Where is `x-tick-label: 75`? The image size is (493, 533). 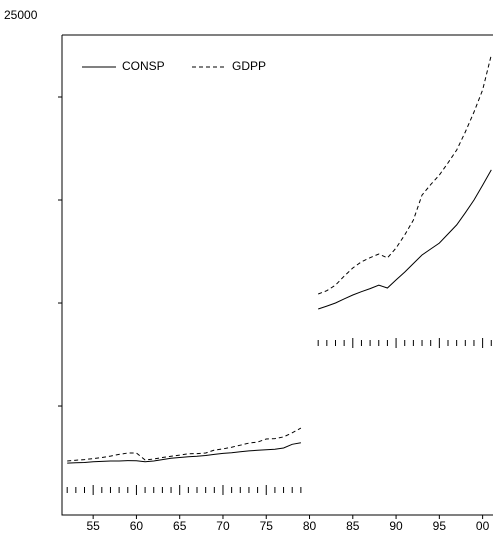 x-tick-label: 75 is located at coordinates (267, 526).